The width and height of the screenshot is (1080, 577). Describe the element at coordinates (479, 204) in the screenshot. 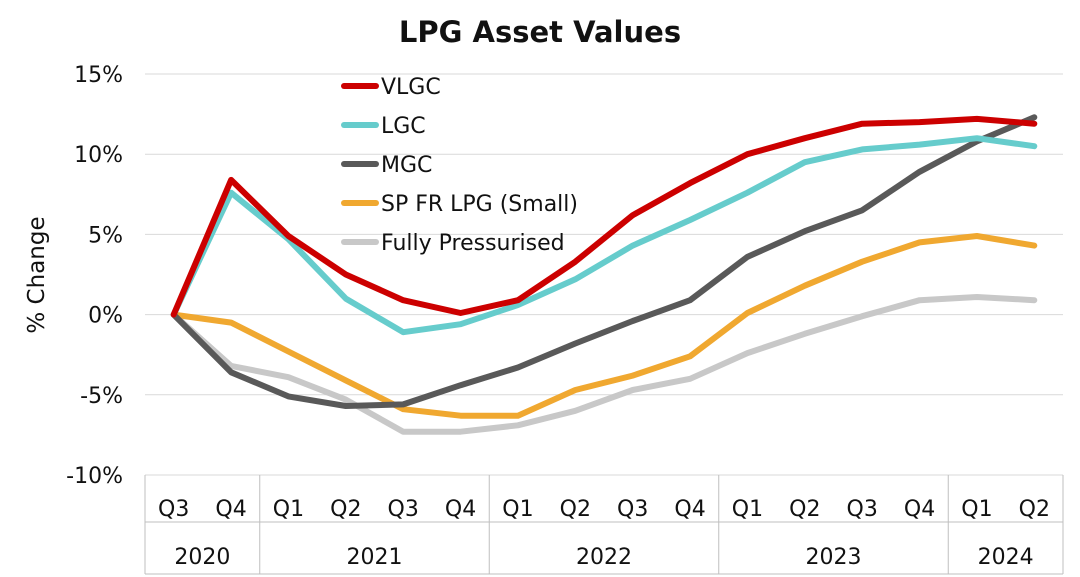

I see `legend-label-sp-fr-lpg-small: SP FR LPG (Small)` at that location.